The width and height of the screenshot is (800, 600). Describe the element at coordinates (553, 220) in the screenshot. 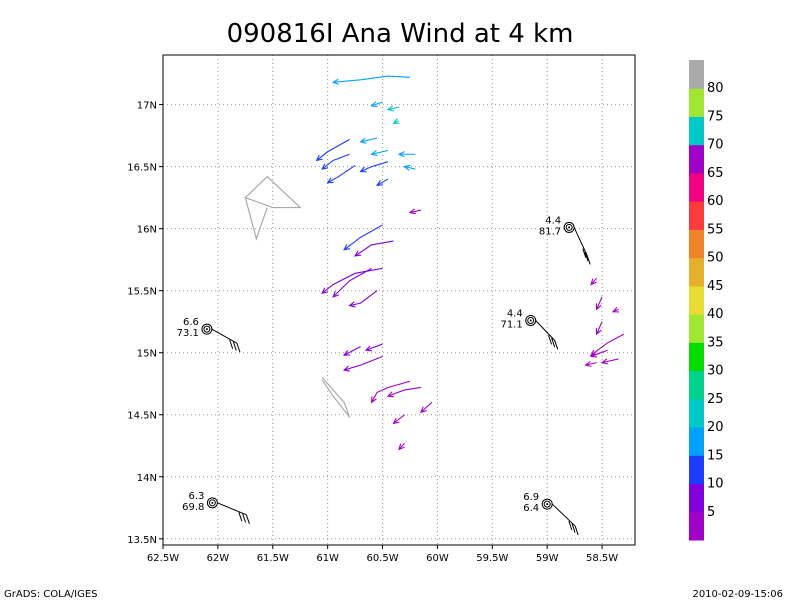

I see `obs-upper-value: 4.4` at that location.